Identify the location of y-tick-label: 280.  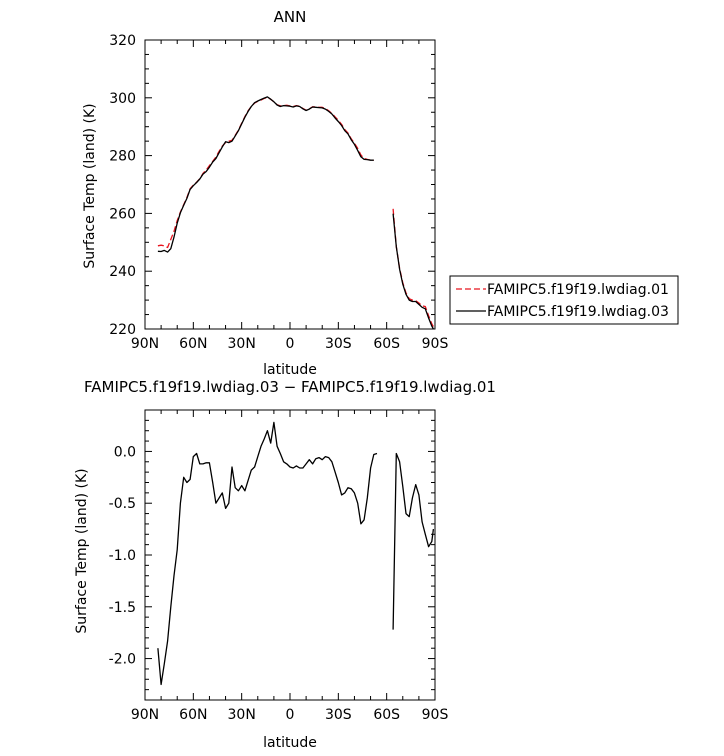
(122, 157).